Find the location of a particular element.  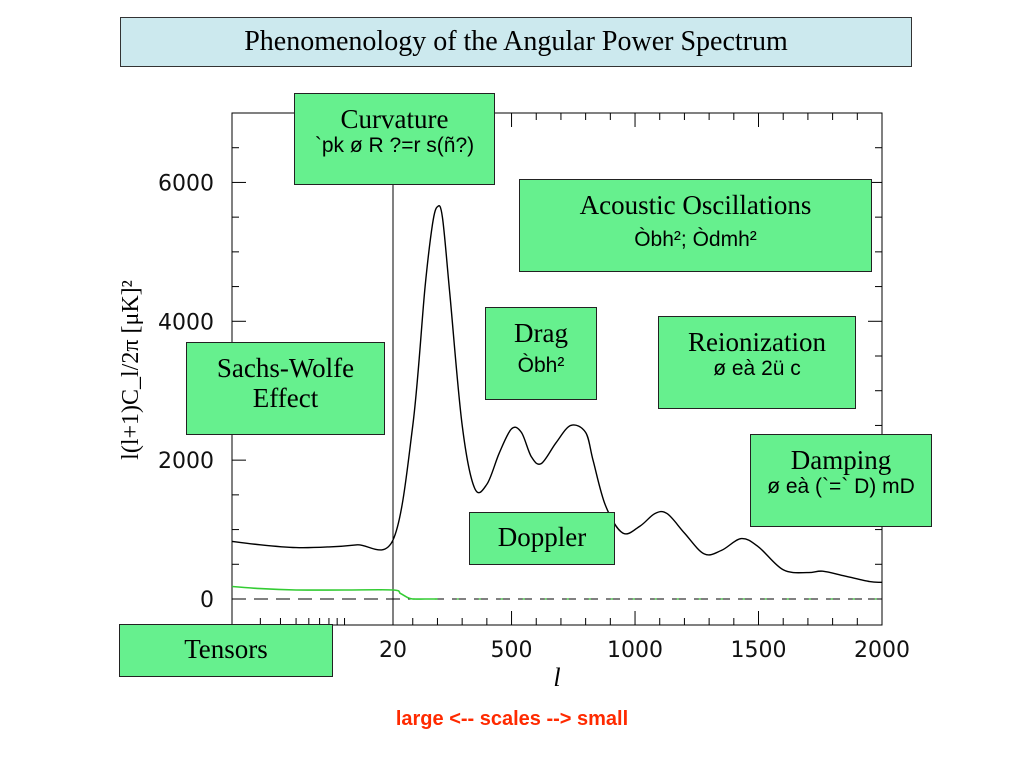

curvature-formula: `pk ø R ?=r s(ñ?) is located at coordinates (394, 146).